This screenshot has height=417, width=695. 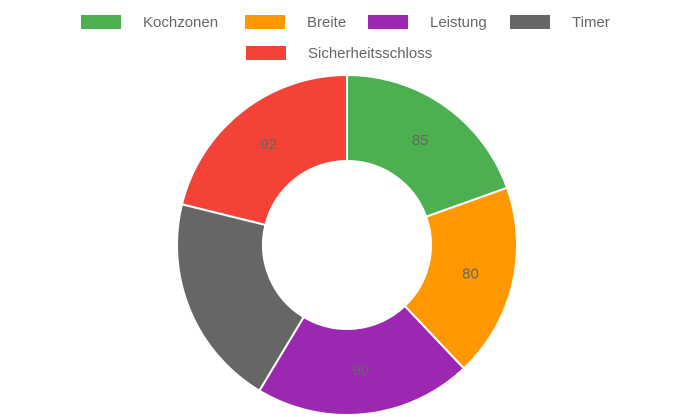 What do you see at coordinates (591, 22) in the screenshot?
I see `legend-label: Timer` at bounding box center [591, 22].